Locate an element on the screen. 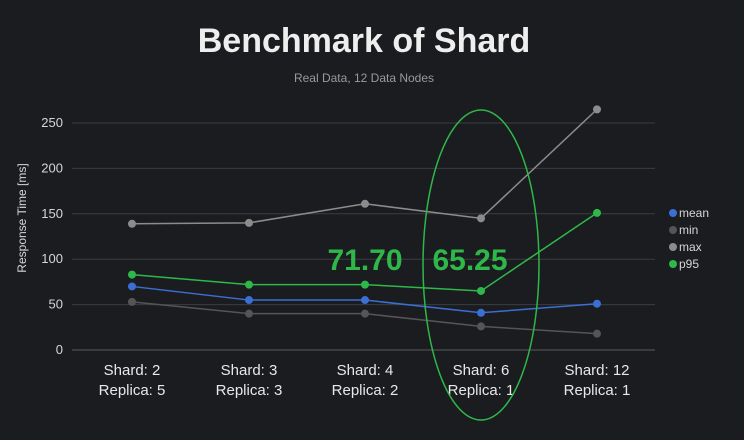  legend-marker-p95 is located at coordinates (673, 264).